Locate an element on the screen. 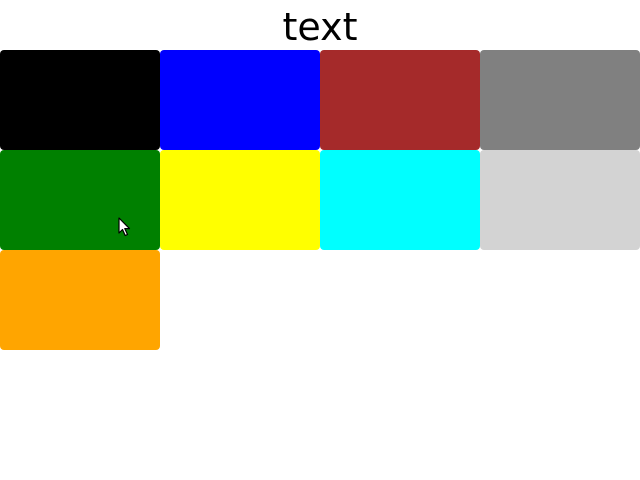 This screenshot has height=480, width=640. swatch-green is located at coordinates (80, 200).